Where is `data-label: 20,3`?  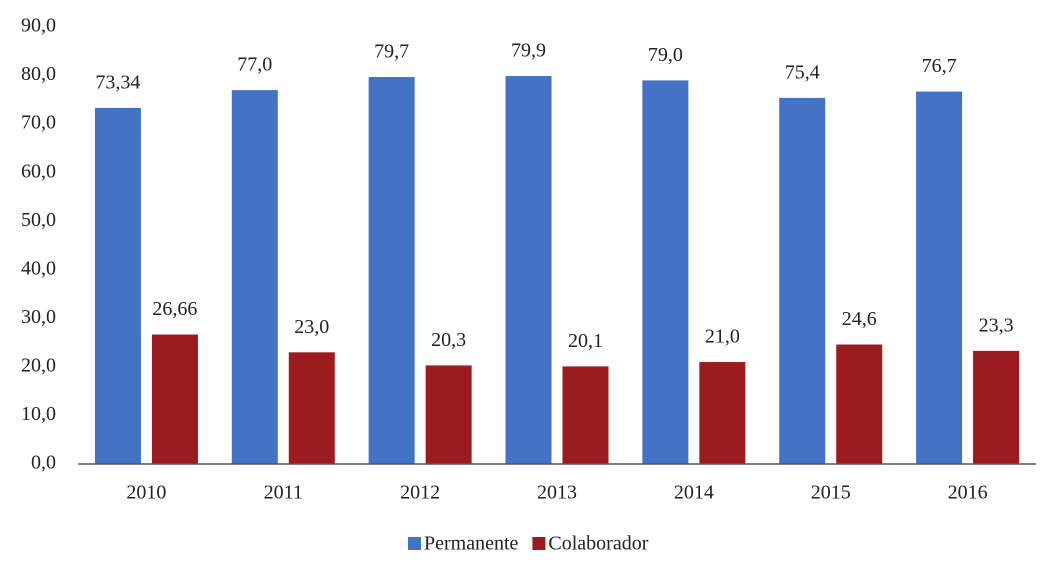
data-label: 20,3 is located at coordinates (448, 340).